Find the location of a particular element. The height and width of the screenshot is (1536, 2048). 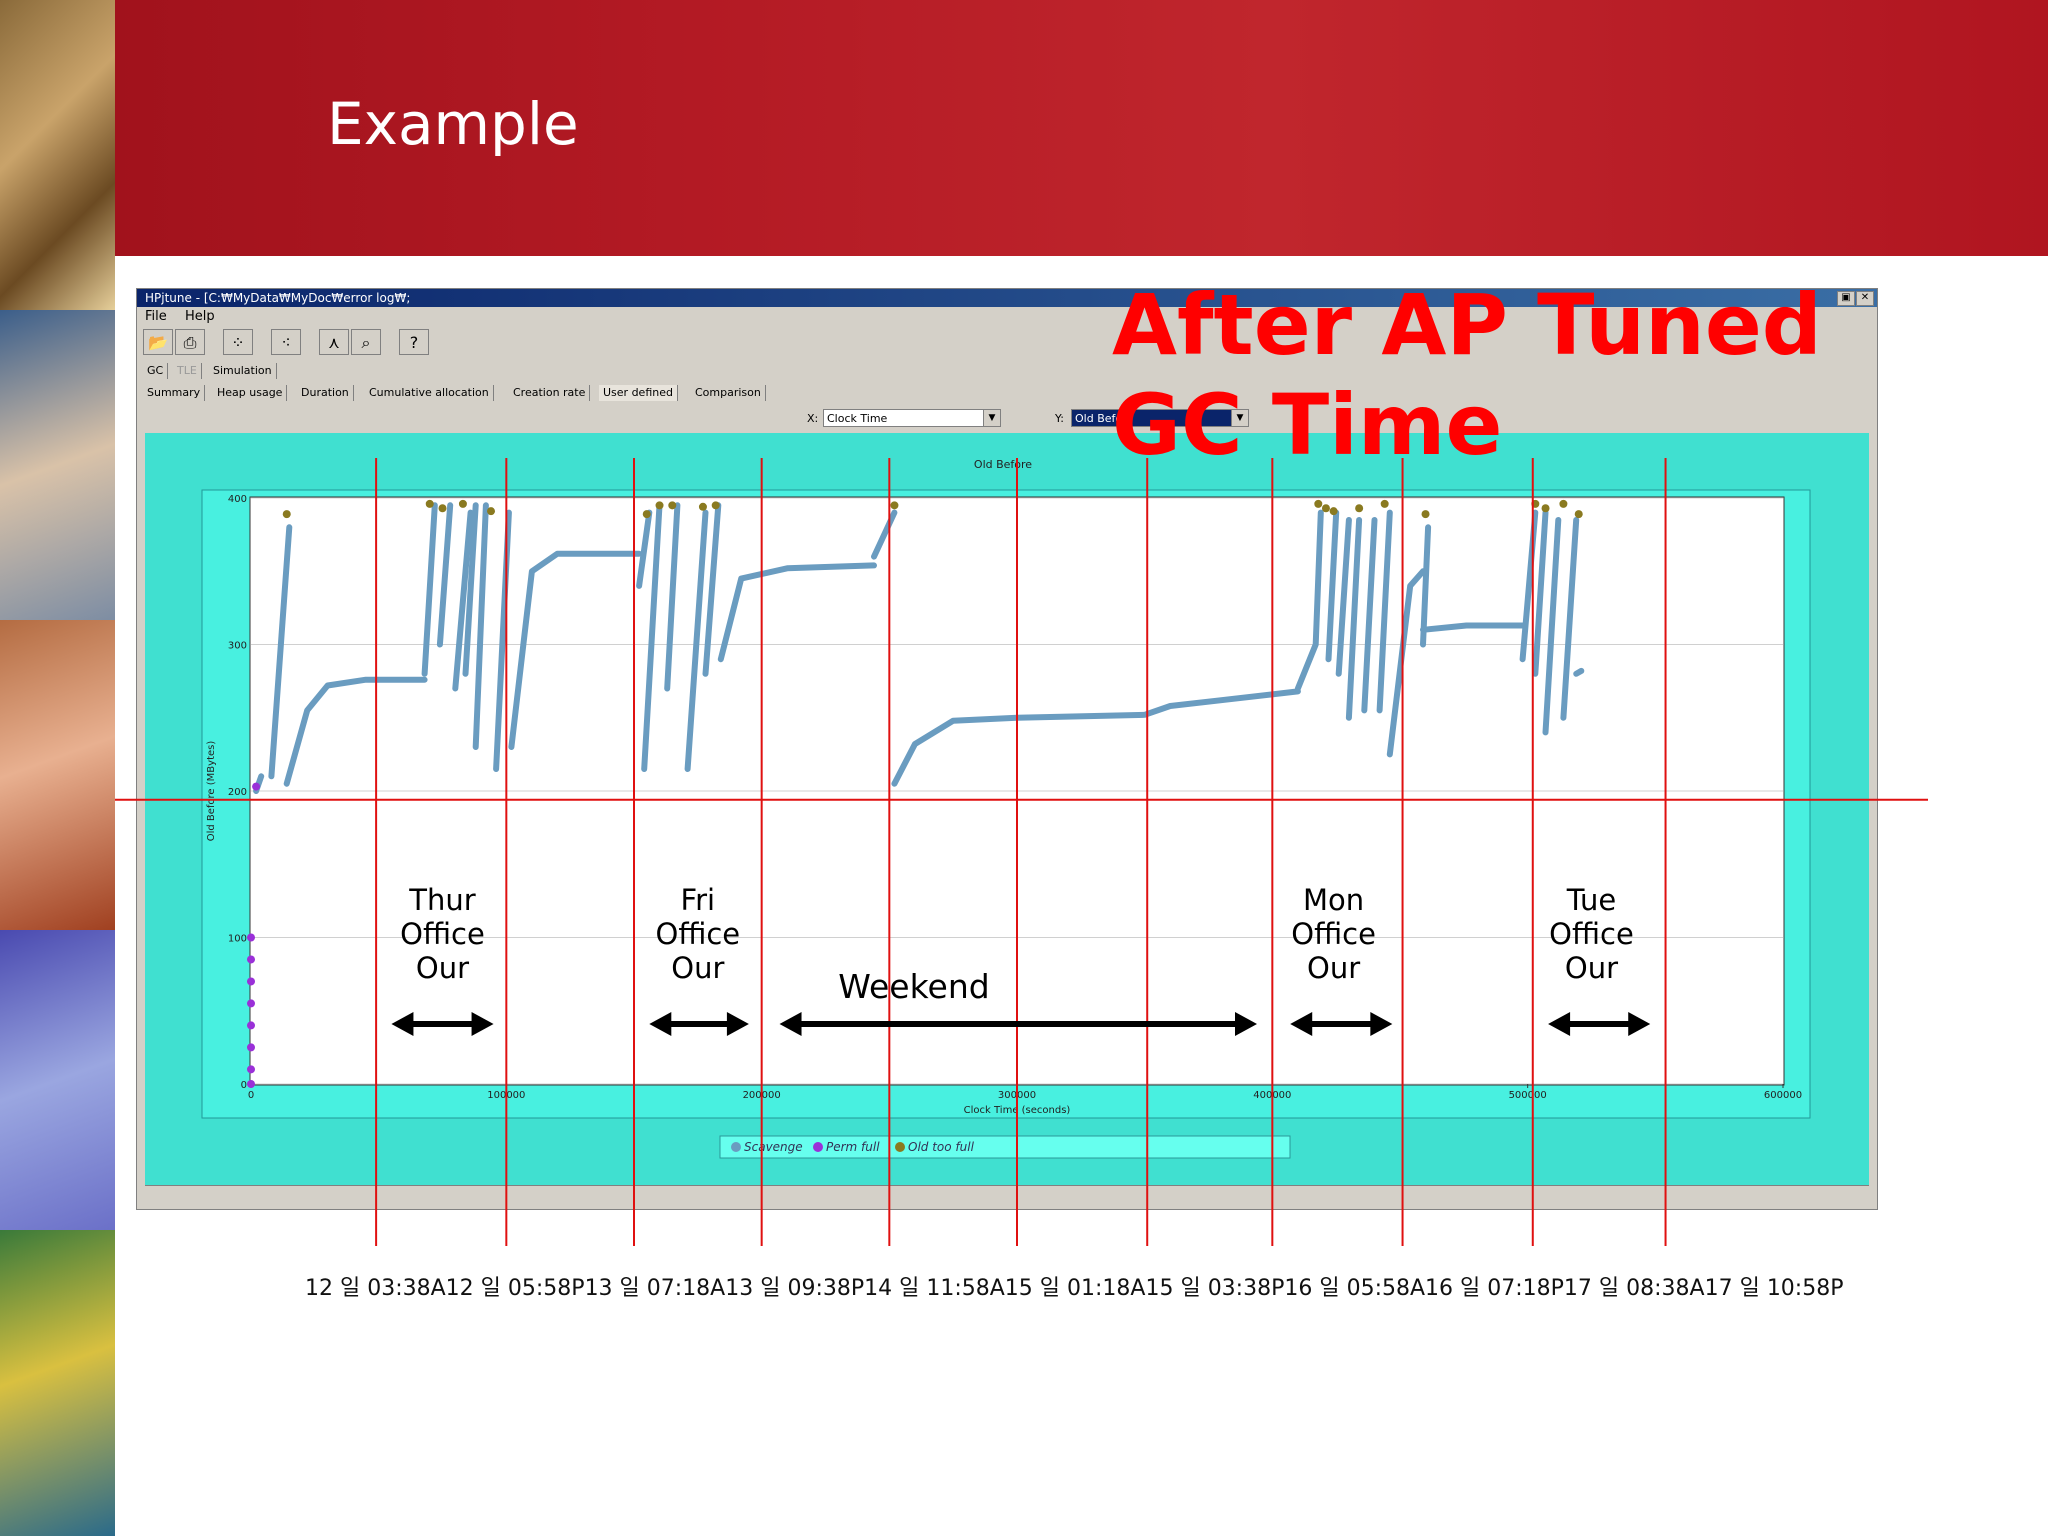

y-axis-select: Old Before ▼ is located at coordinates (1160, 418).